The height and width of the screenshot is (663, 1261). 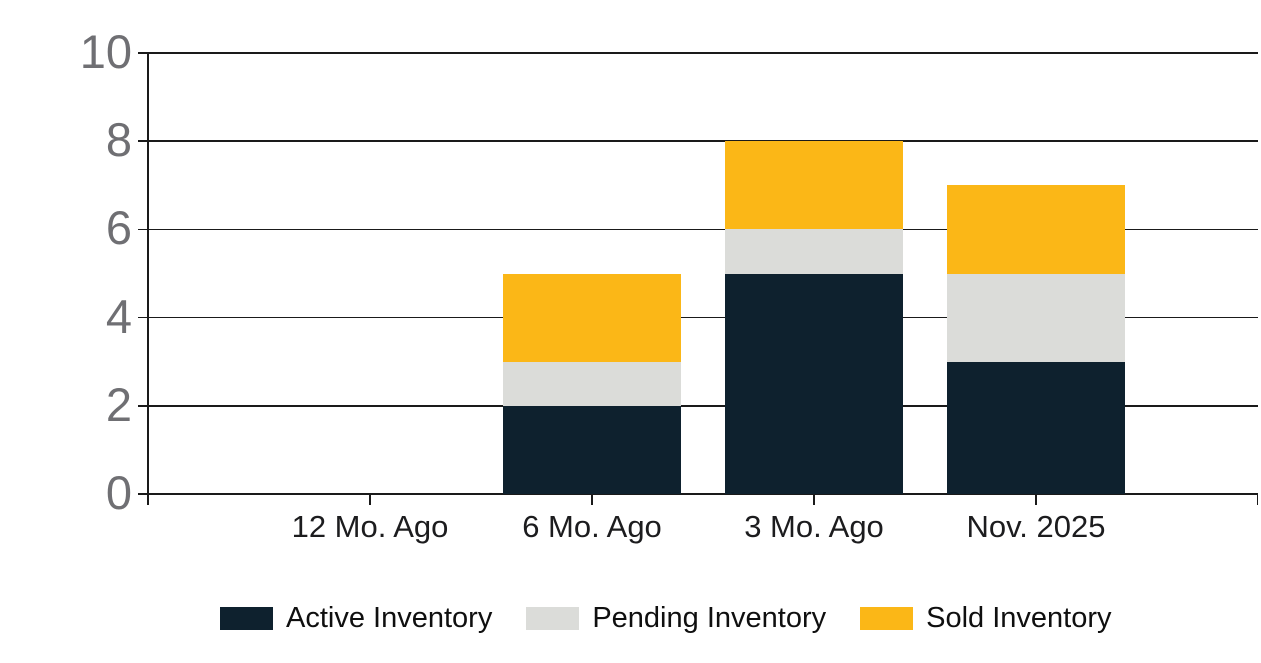 I want to click on legend-item-pending-inventory: Pending Inventory, so click(x=676, y=618).